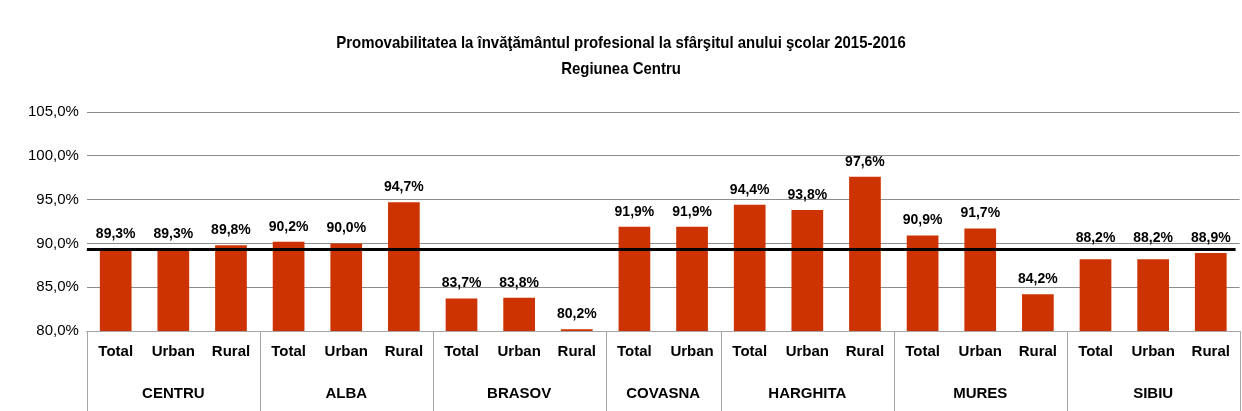 Image resolution: width=1242 pixels, height=411 pixels. I want to click on chart-title: Promovabilitatea la învăţământul profesional la sfârşitul anului şcolar 2015-2016, so click(621, 43).